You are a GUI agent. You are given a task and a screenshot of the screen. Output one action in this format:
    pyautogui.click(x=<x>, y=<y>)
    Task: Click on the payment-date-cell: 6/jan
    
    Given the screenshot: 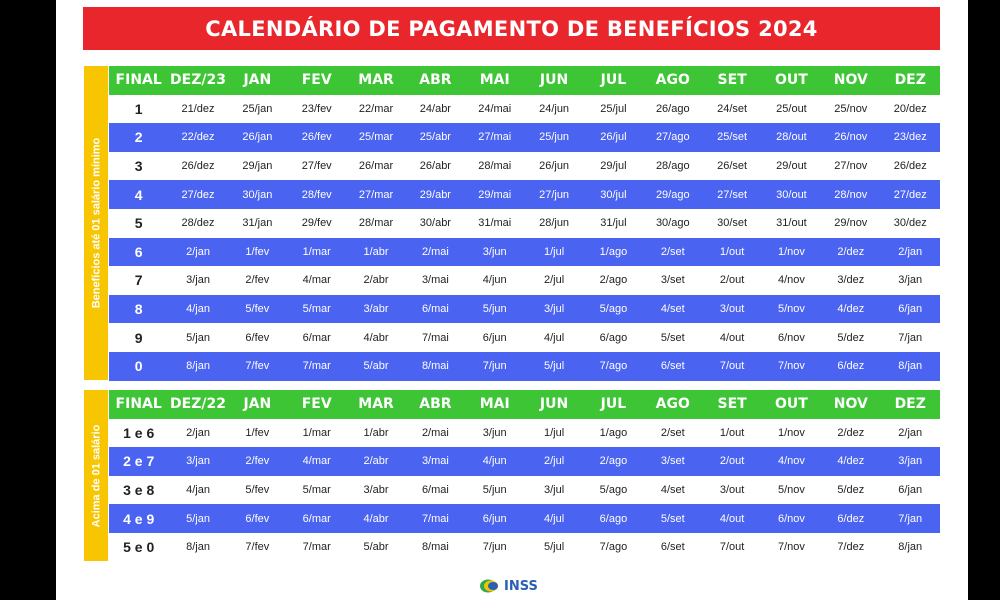 What is the action you would take?
    pyautogui.click(x=910, y=309)
    